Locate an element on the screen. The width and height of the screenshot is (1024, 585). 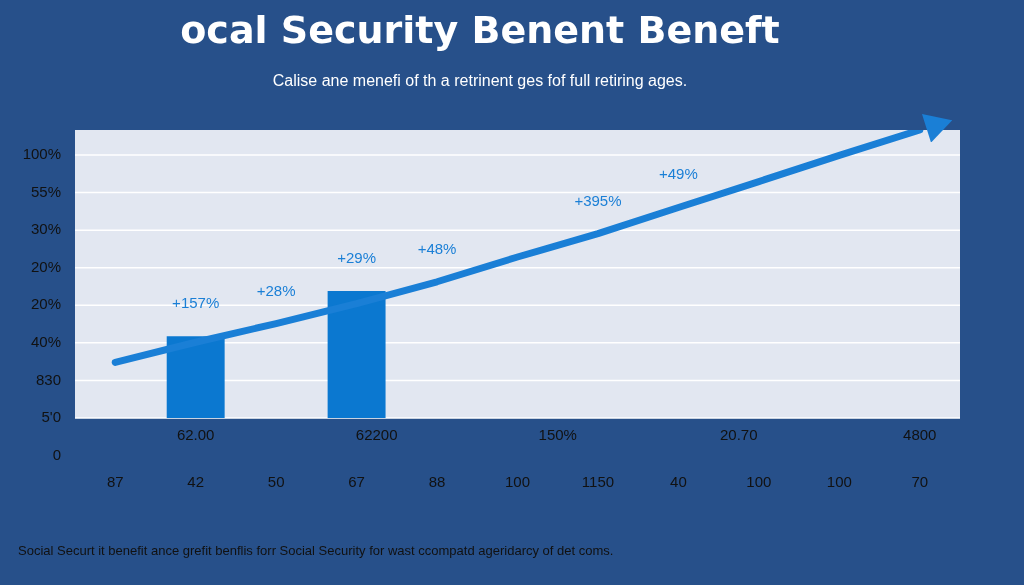
text: Social Securt it benefit ance grefit benflis forr Social Security for wast ccompatd ageridarcy of det coms. is located at coordinates (316, 550).